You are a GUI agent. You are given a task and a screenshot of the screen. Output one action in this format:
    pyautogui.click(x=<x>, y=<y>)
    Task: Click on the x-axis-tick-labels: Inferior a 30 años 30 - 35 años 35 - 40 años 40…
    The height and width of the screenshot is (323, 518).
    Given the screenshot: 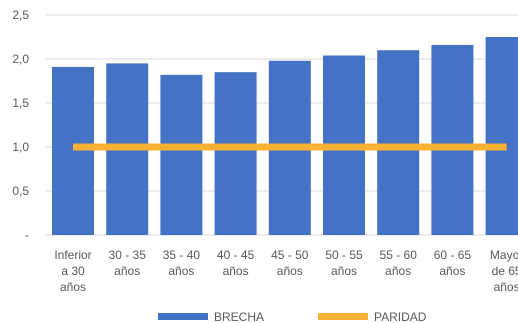 What is the action you would take?
    pyautogui.click(x=286, y=271)
    